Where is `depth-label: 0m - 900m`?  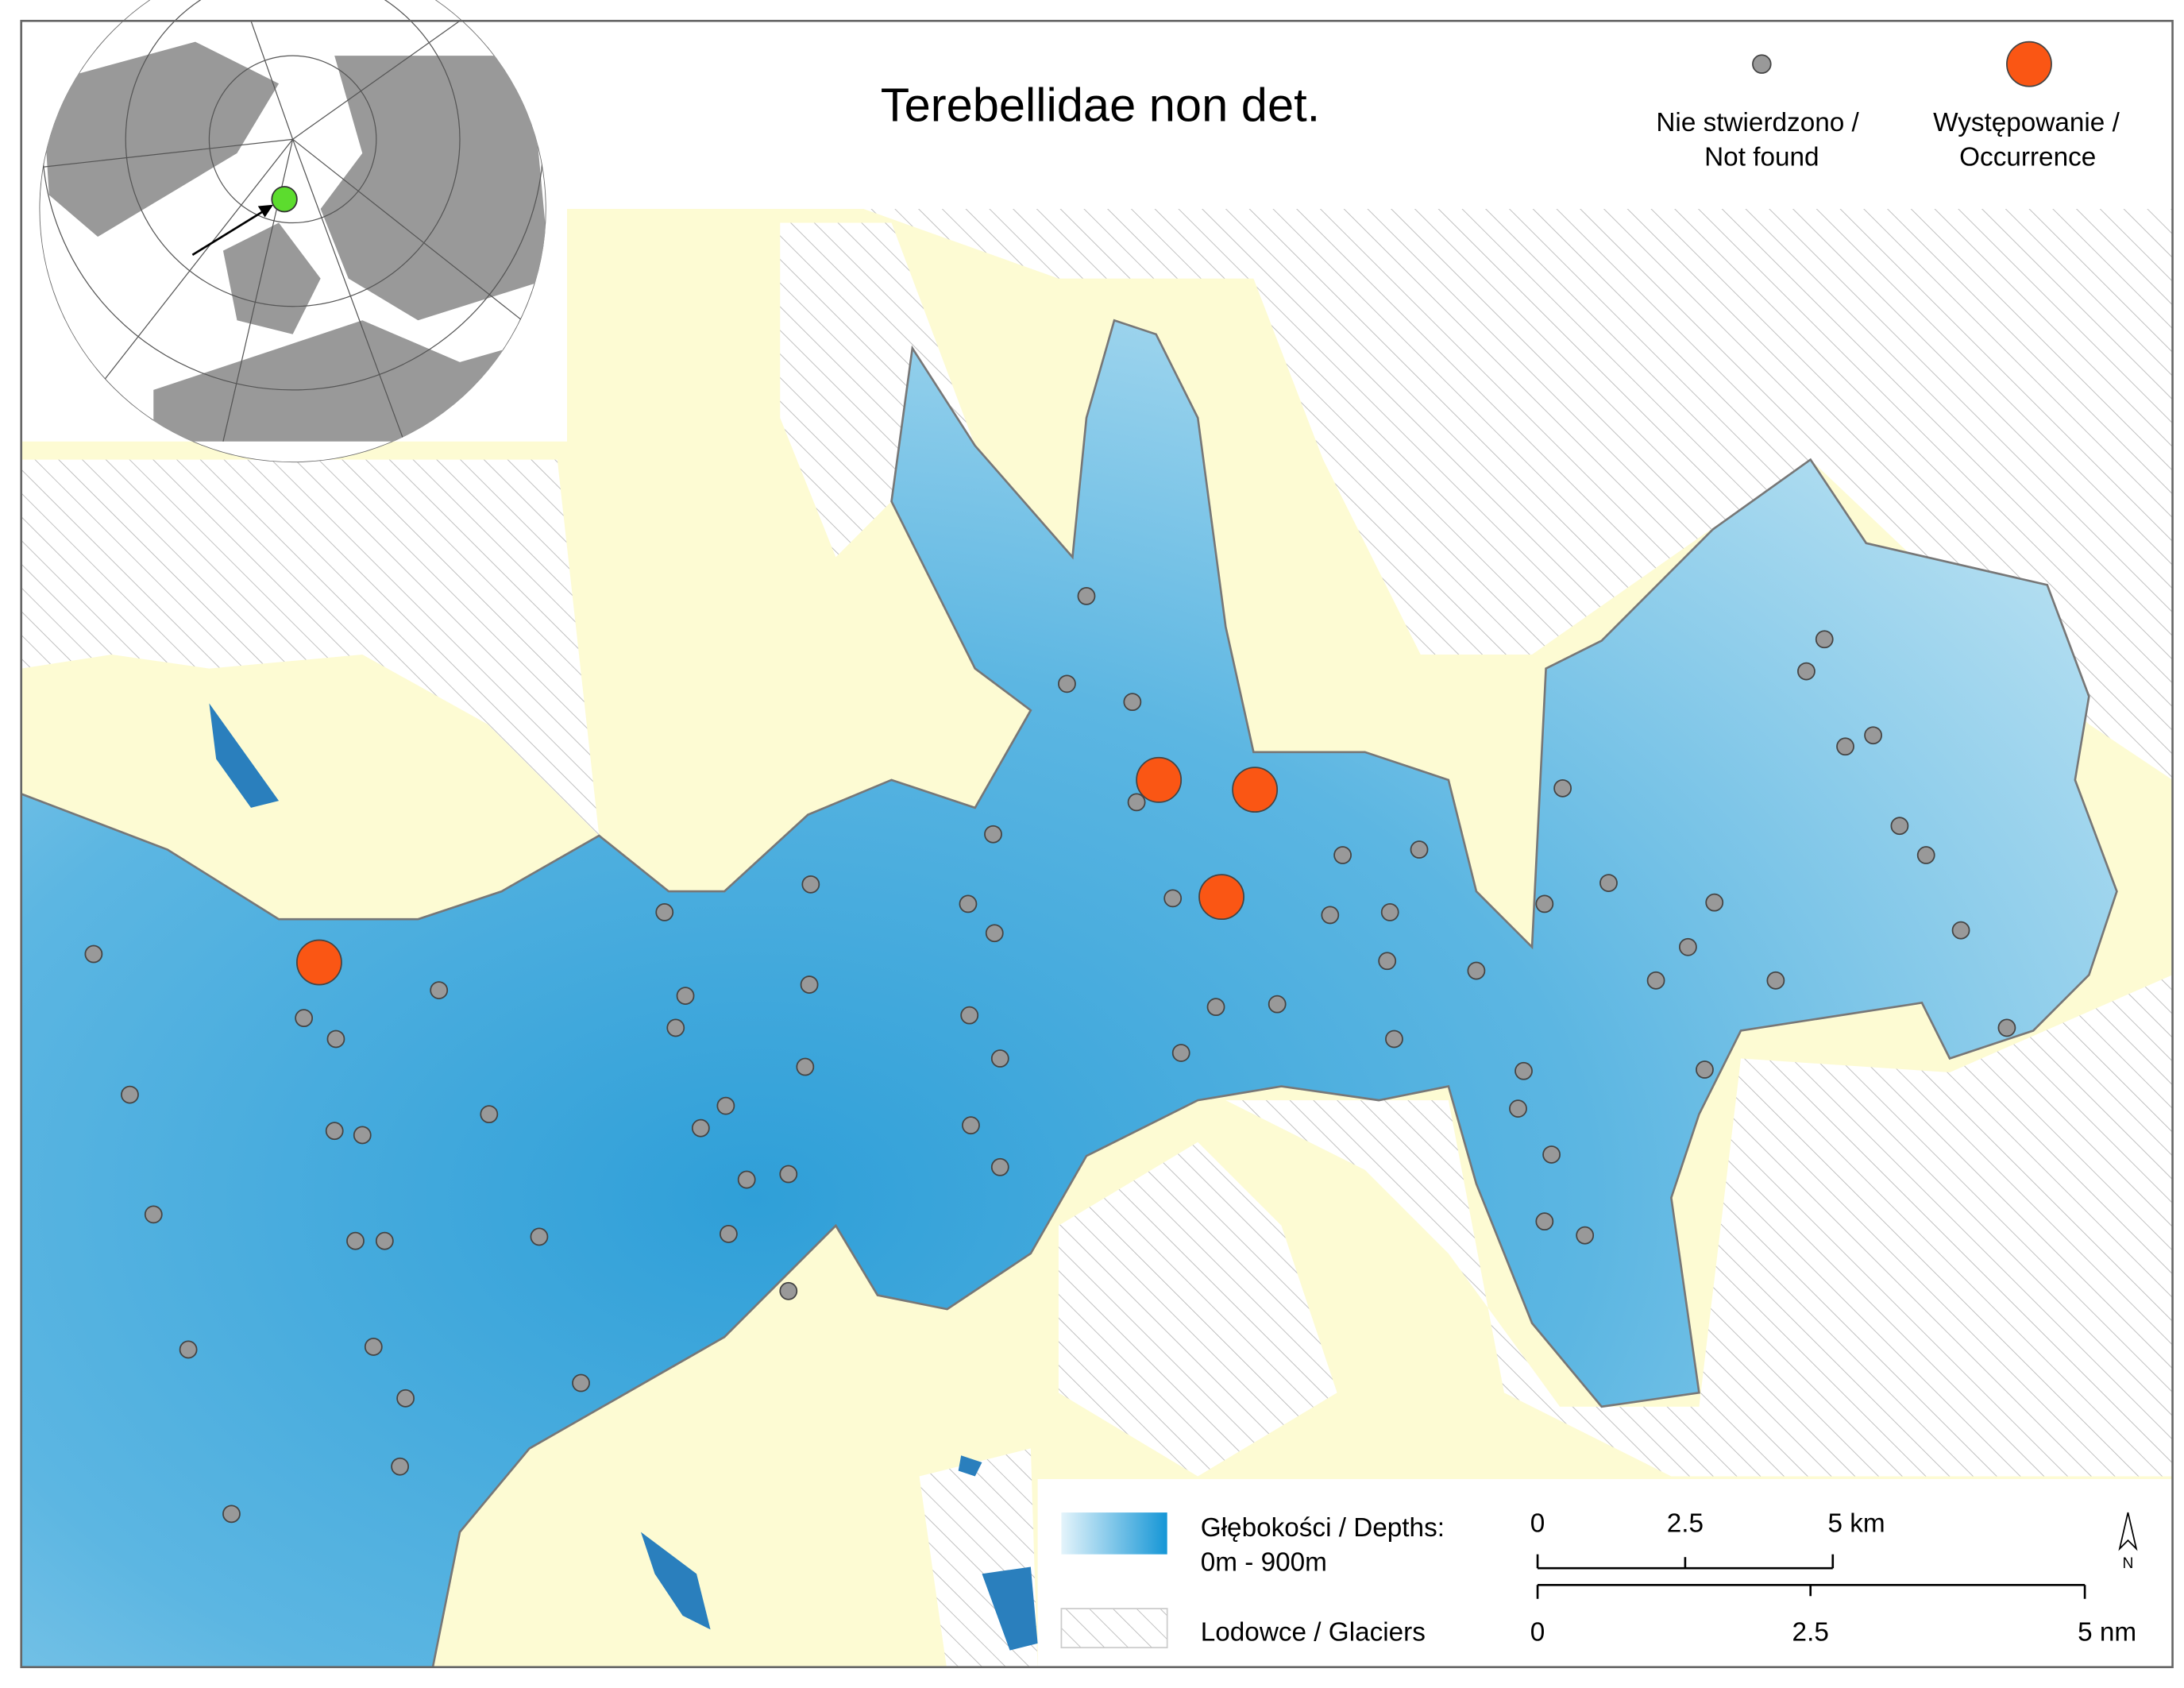 depth-label: 0m - 900m is located at coordinates (1264, 1563).